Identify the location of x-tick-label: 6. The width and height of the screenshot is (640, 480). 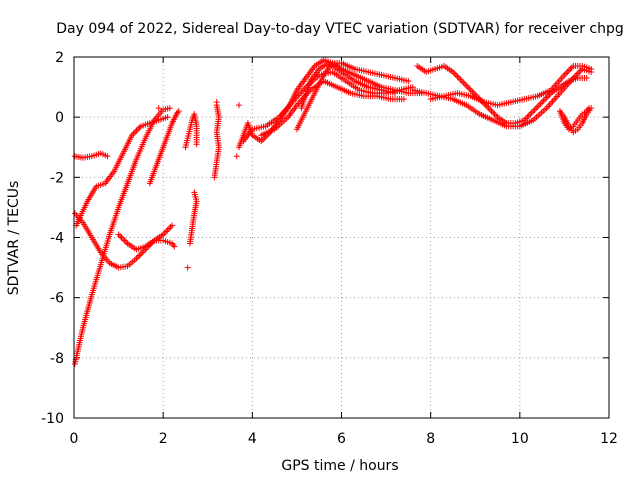
(341, 439).